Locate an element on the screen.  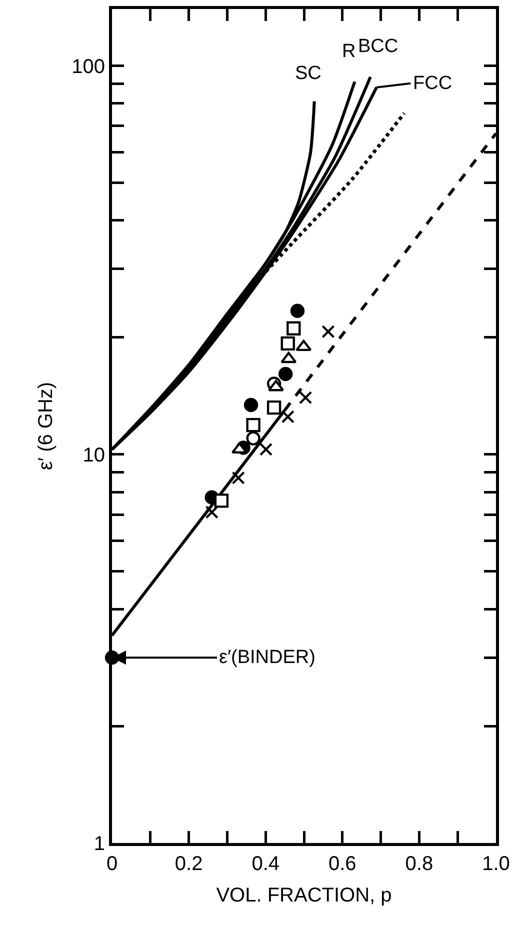
annotation: FCC is located at coordinates (432, 83).